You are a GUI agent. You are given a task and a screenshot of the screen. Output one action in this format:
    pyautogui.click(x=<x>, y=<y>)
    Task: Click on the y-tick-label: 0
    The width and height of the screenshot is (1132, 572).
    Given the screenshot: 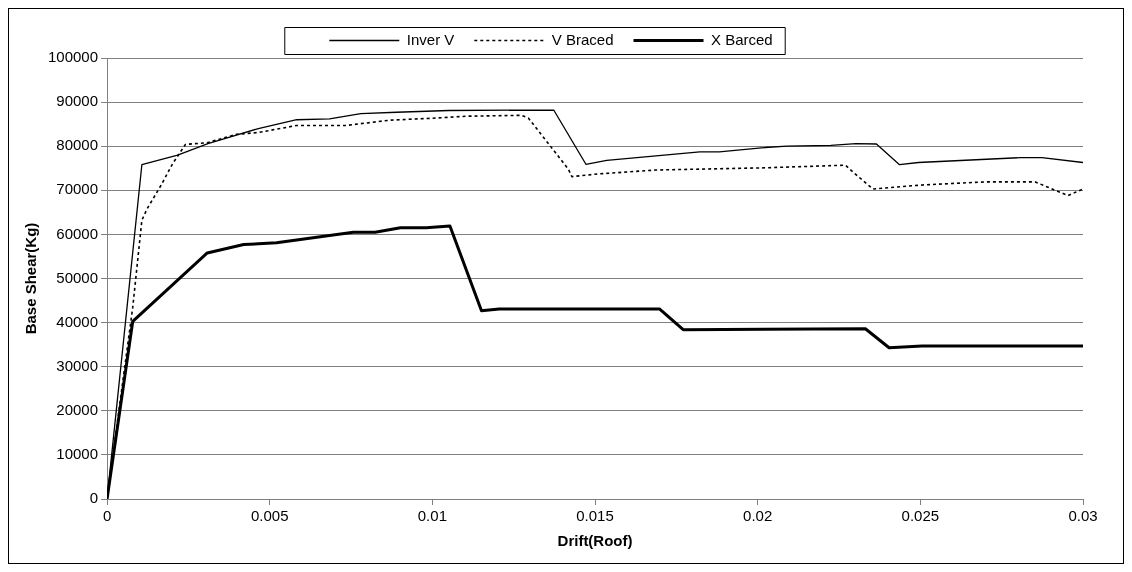 What is the action you would take?
    pyautogui.click(x=94, y=498)
    